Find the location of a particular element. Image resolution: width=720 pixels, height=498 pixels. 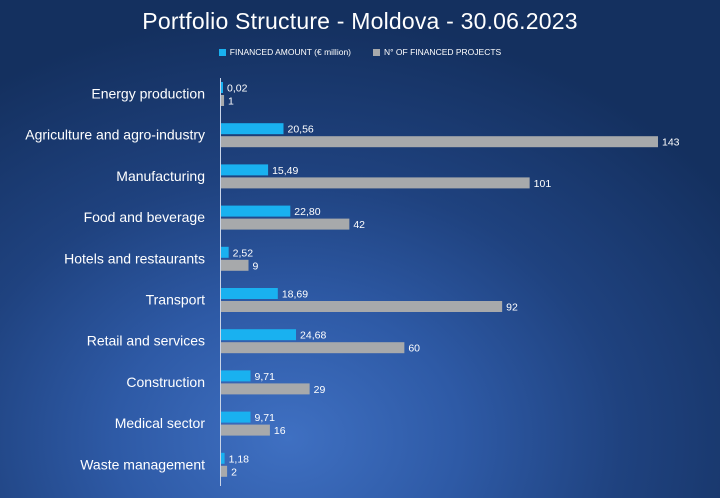

data-label-financed-projects: 29 is located at coordinates (320, 390).